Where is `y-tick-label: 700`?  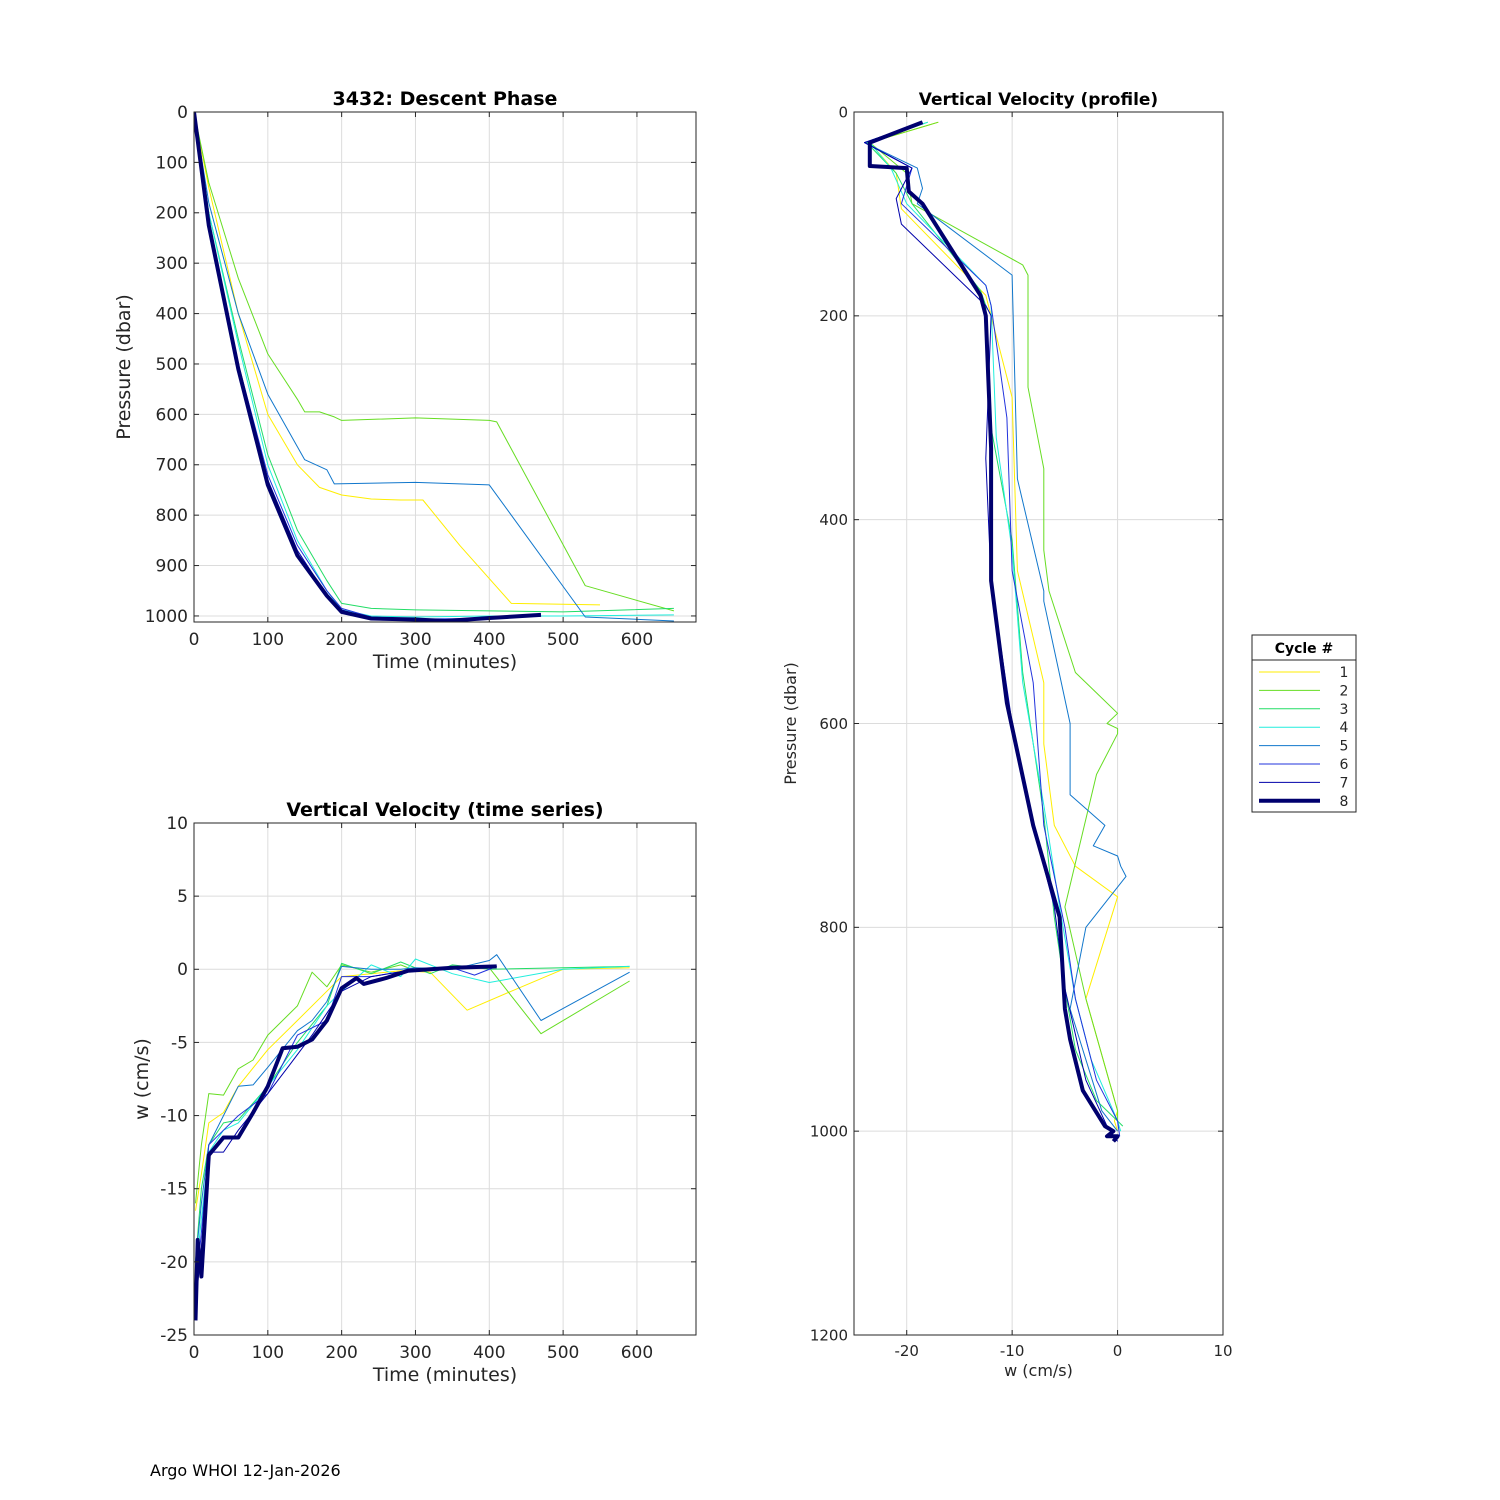 y-tick-label: 700 is located at coordinates (172, 466).